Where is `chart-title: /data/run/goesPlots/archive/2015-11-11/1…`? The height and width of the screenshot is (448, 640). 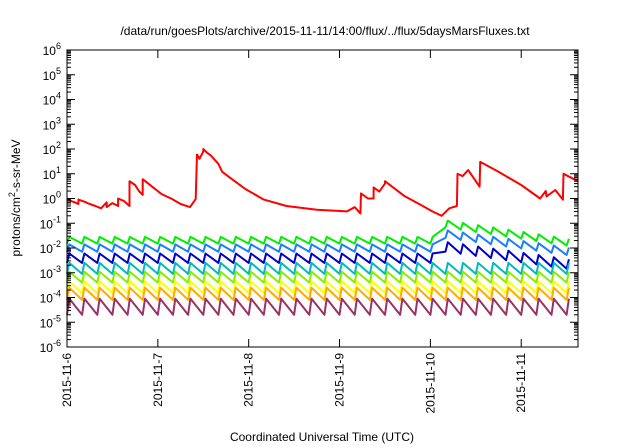
chart-title: /data/run/goesPlots/archive/2015-11-11/1… is located at coordinates (325, 31).